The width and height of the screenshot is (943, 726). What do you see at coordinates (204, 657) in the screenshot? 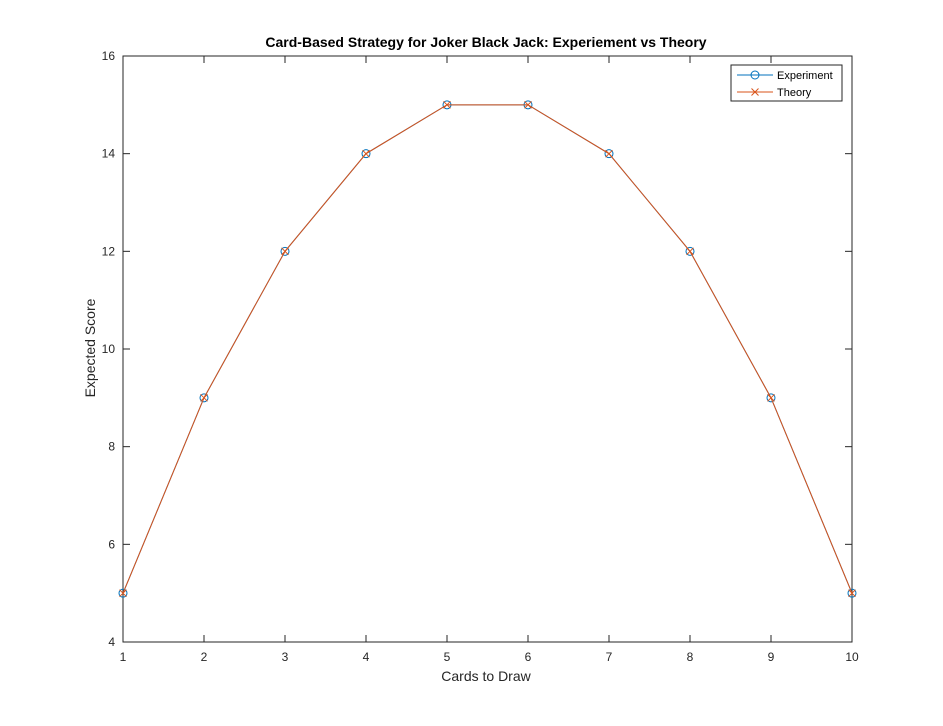
I see `x-tick-label: 2` at bounding box center [204, 657].